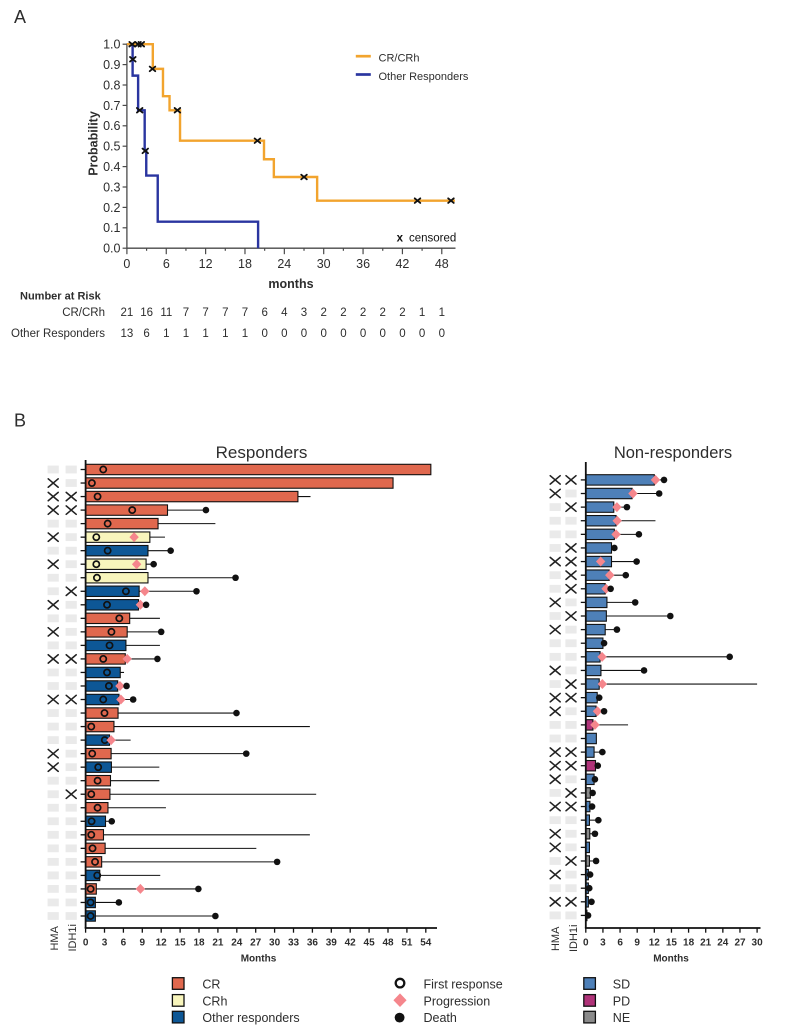 This screenshot has height=1033, width=811. What do you see at coordinates (111, 106) in the screenshot?
I see `svg-text: 0.7` at bounding box center [111, 106].